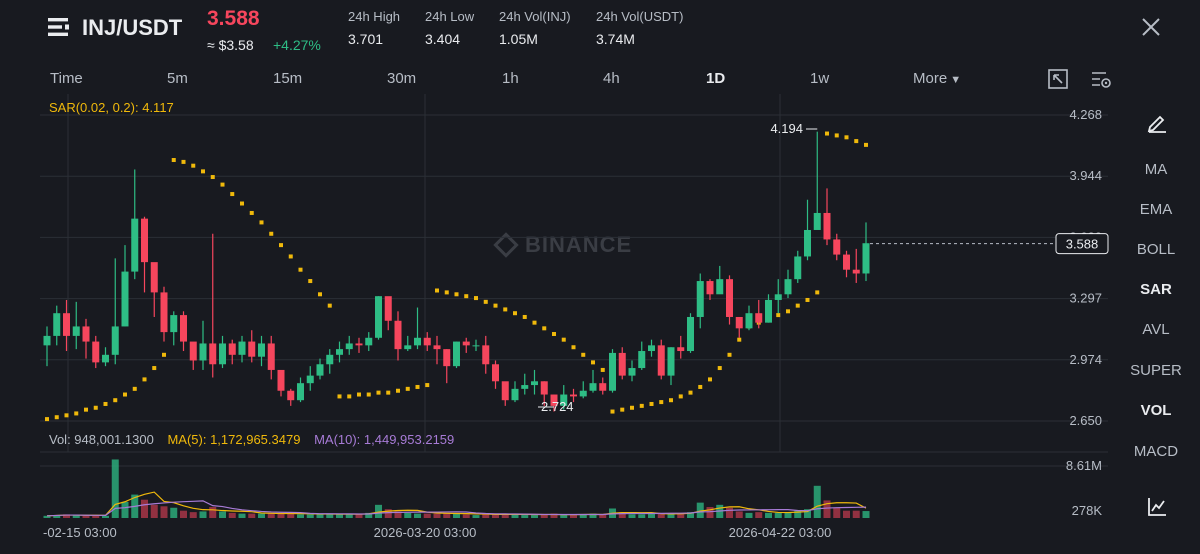 This screenshot has height=554, width=1200. Describe the element at coordinates (1157, 122) in the screenshot. I see `pencil-icon` at that location.